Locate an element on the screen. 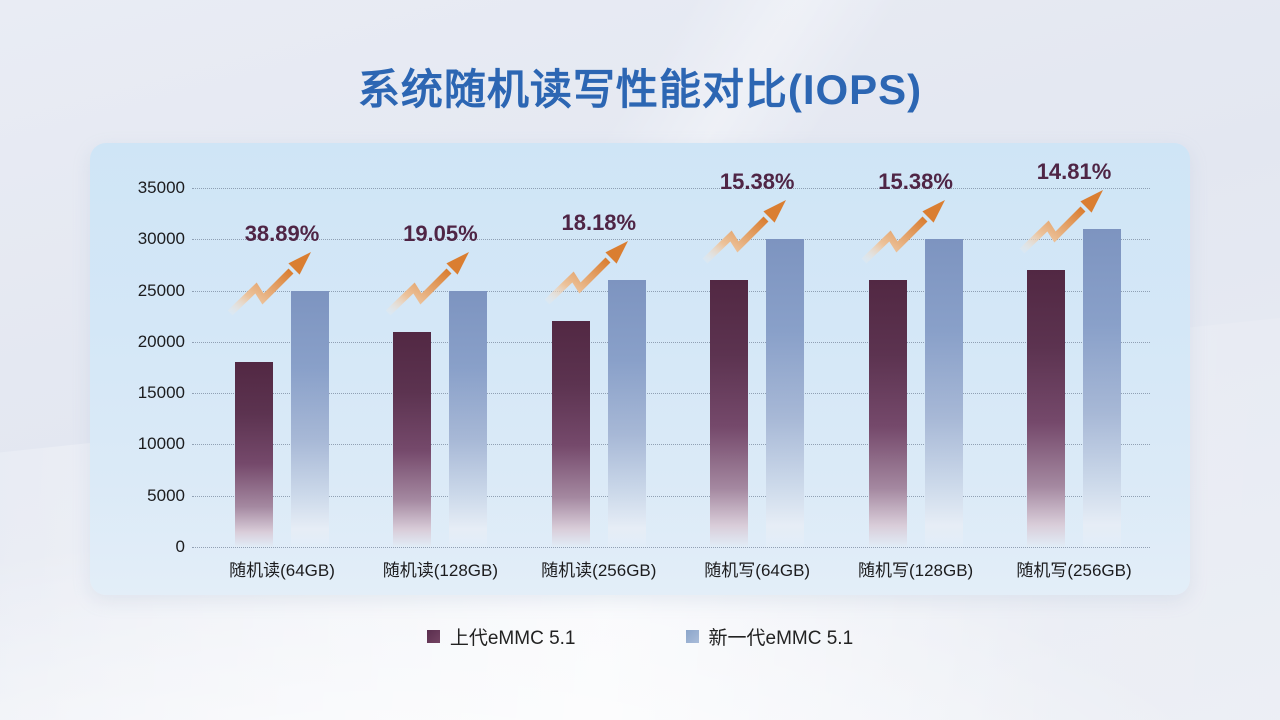 Image resolution: width=1280 pixels, height=720 pixels. legend-item-new: 新一代eMMC 5.1 is located at coordinates (769, 636).